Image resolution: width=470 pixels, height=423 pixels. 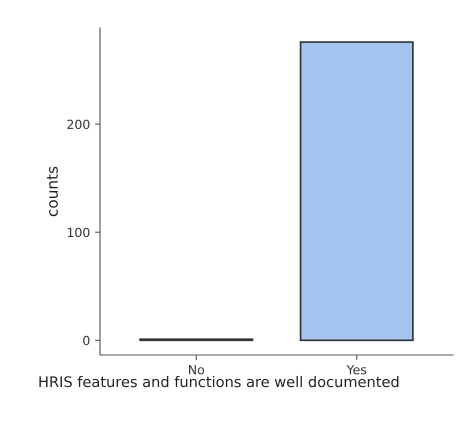 What do you see at coordinates (79, 233) in the screenshot?
I see `y-tick-label: 100` at bounding box center [79, 233].